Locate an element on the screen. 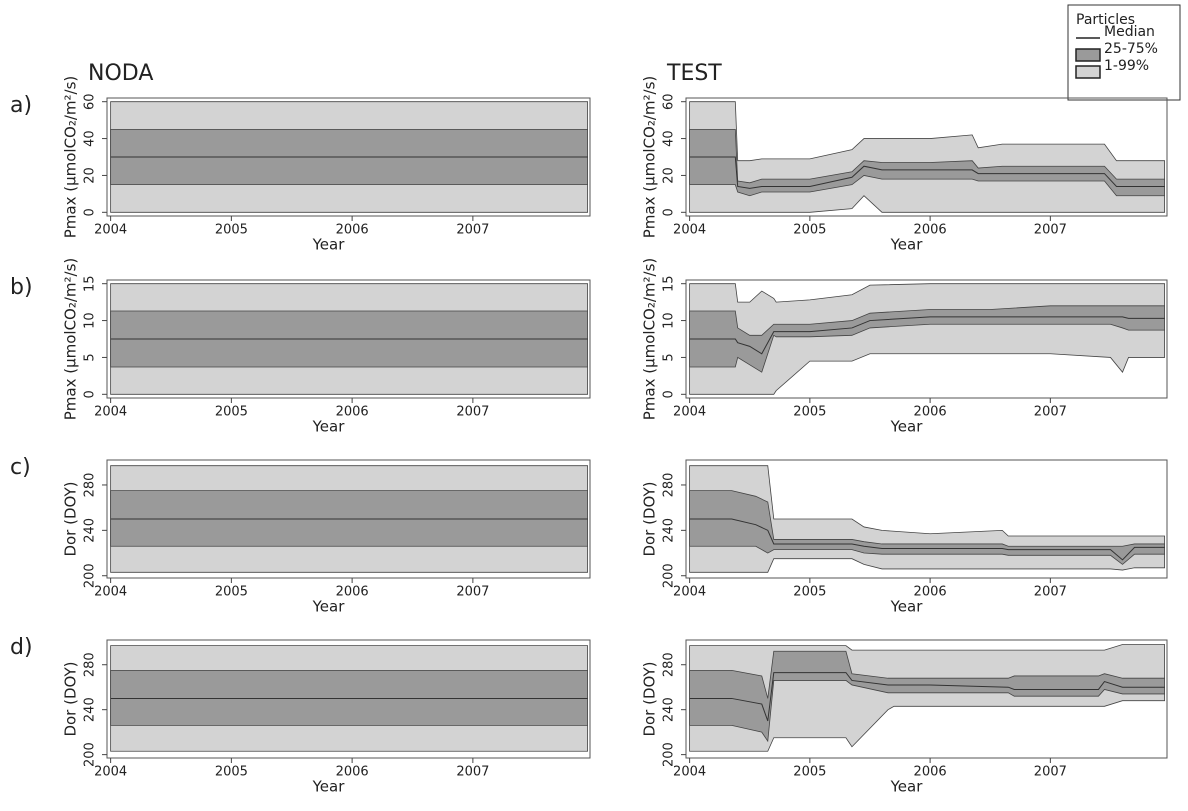  panel-label: c) is located at coordinates (20, 467).